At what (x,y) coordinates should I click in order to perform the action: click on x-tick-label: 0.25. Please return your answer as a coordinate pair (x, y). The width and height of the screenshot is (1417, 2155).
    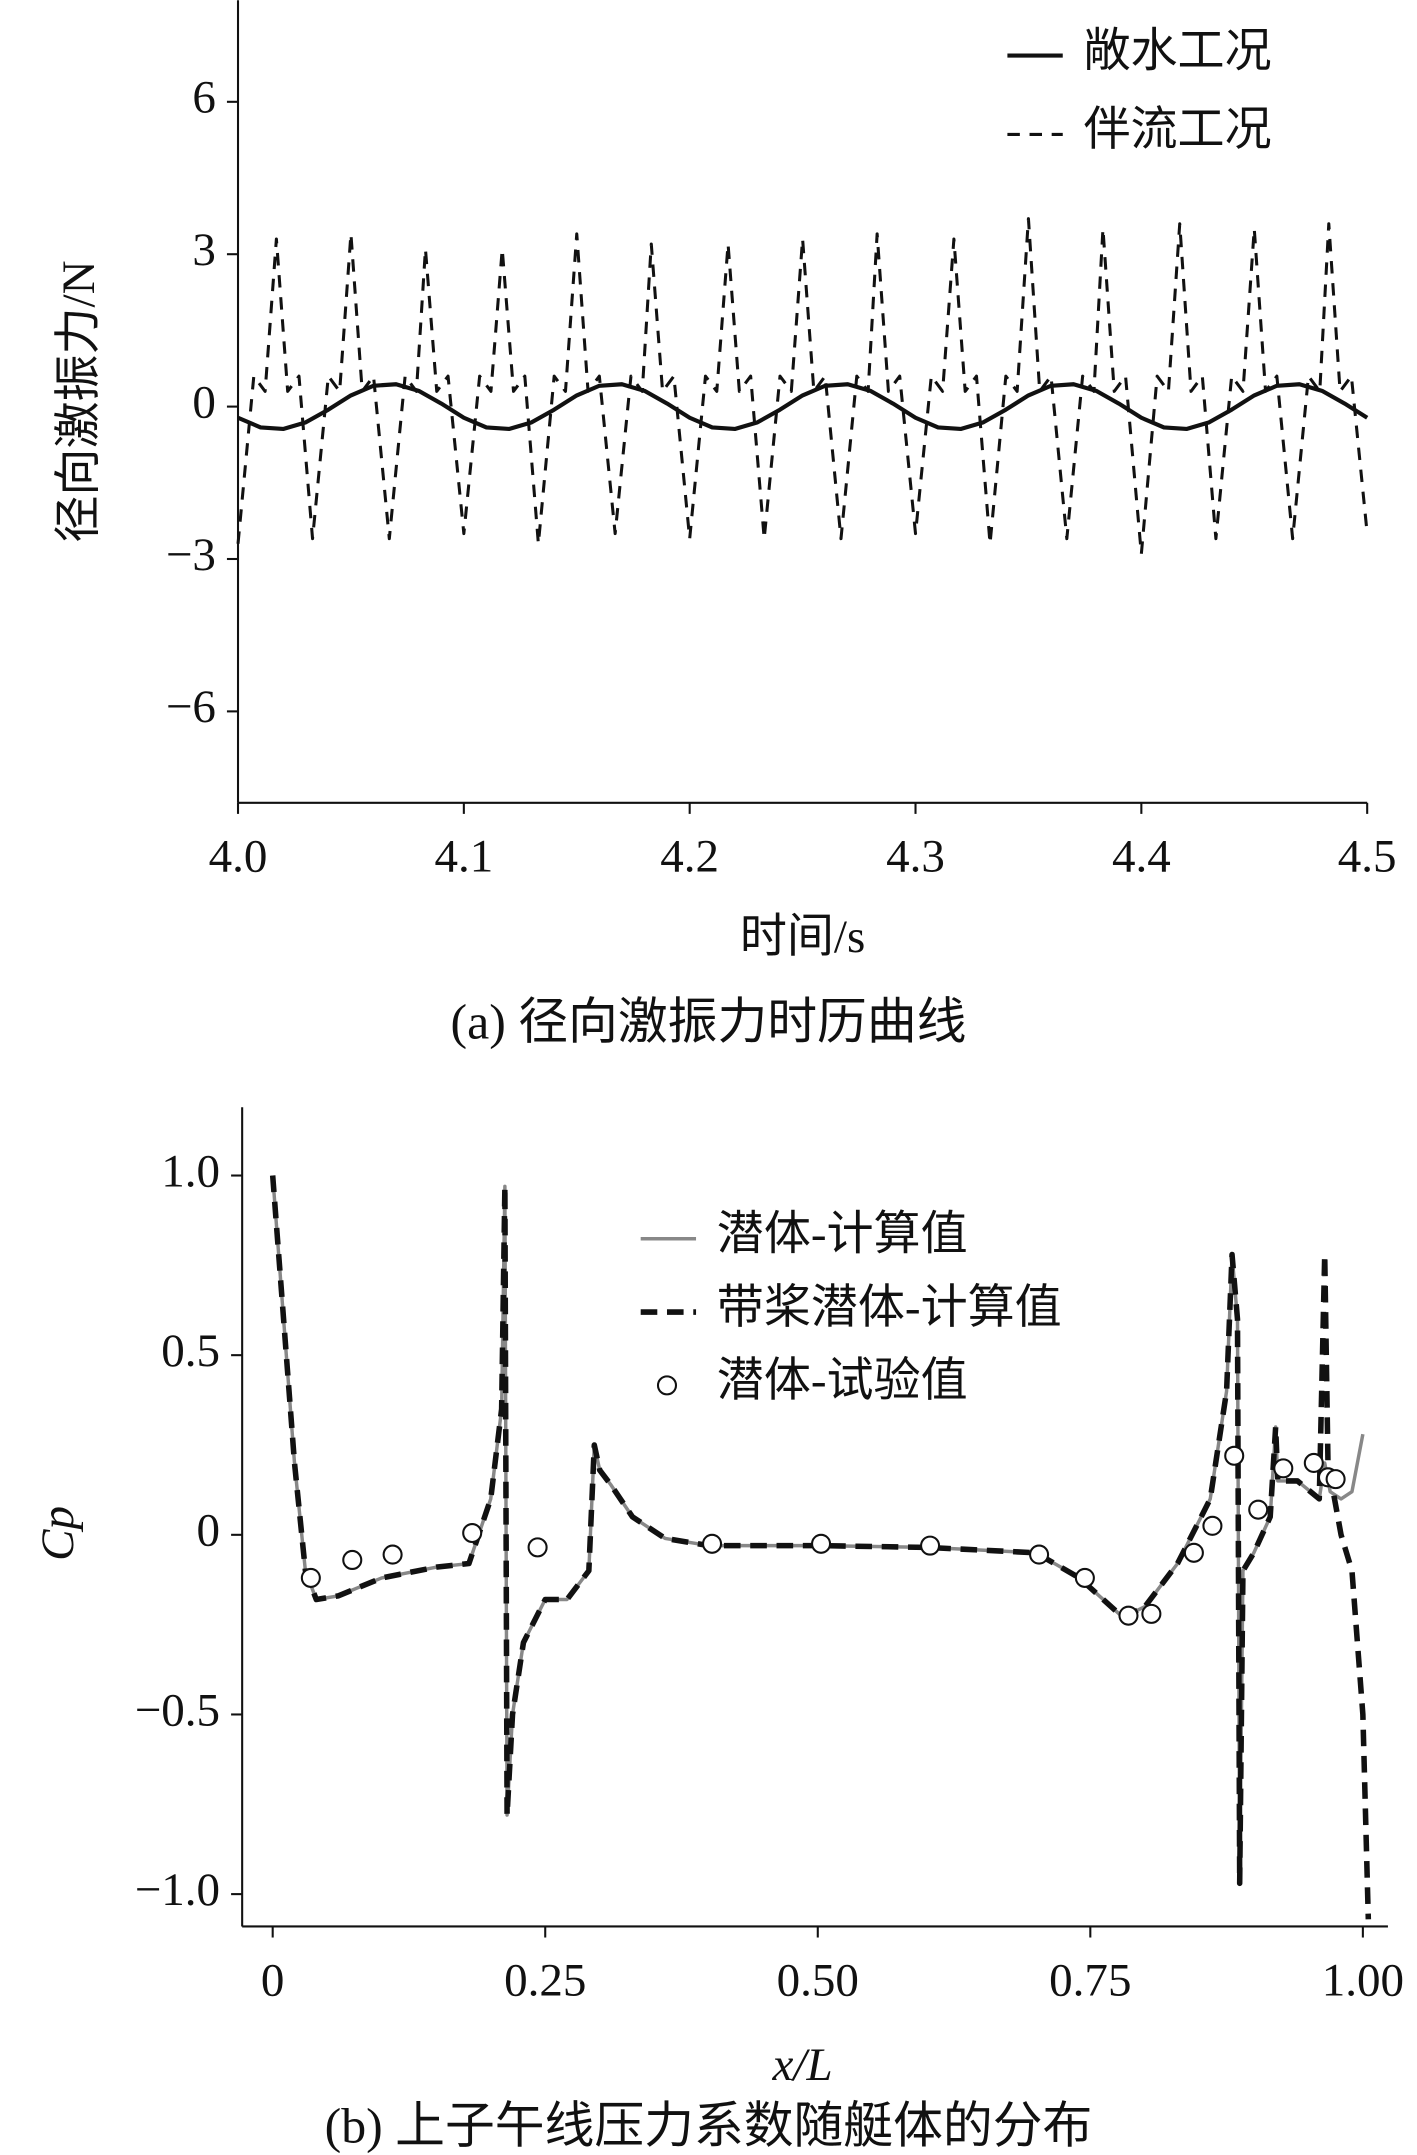
    Looking at the image, I should click on (545, 1980).